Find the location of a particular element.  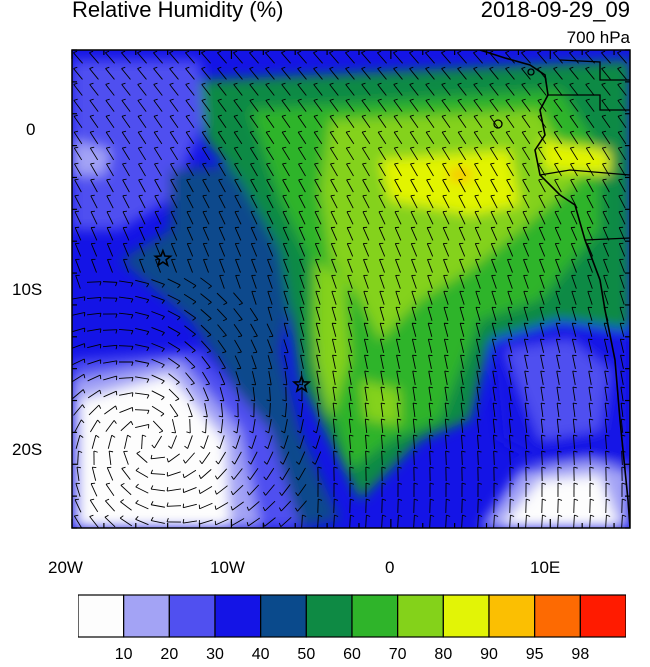

colorbar-swatch is located at coordinates (375, 616).